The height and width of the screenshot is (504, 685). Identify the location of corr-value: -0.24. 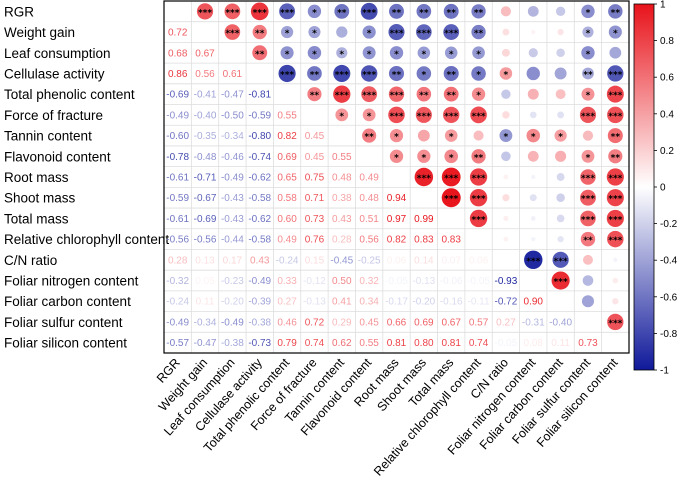
(287, 260).